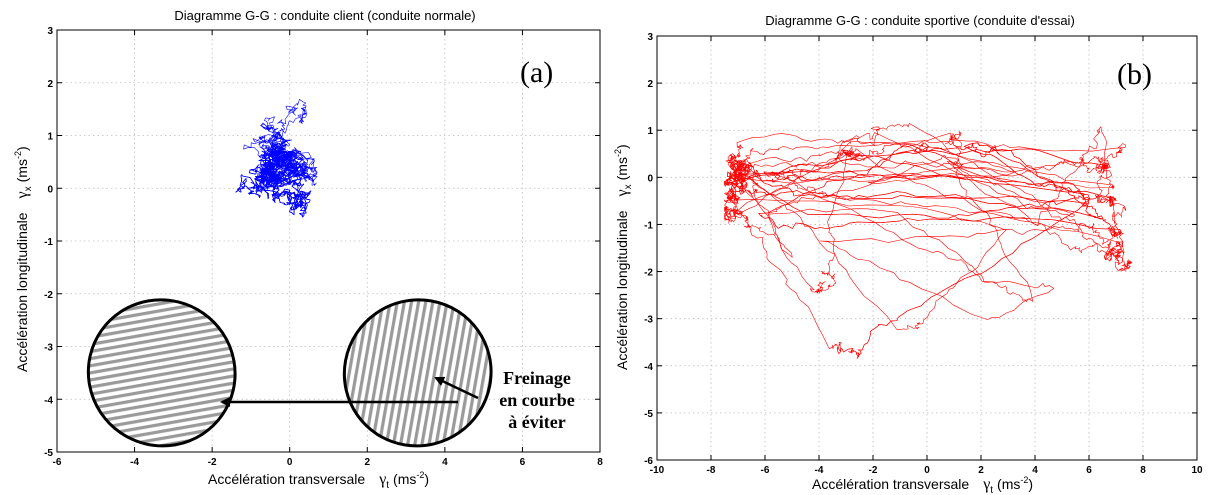  Describe the element at coordinates (318, 480) in the screenshot. I see `panel-a-x-axis-label: Accélération transversale γt (ms-2)` at that location.